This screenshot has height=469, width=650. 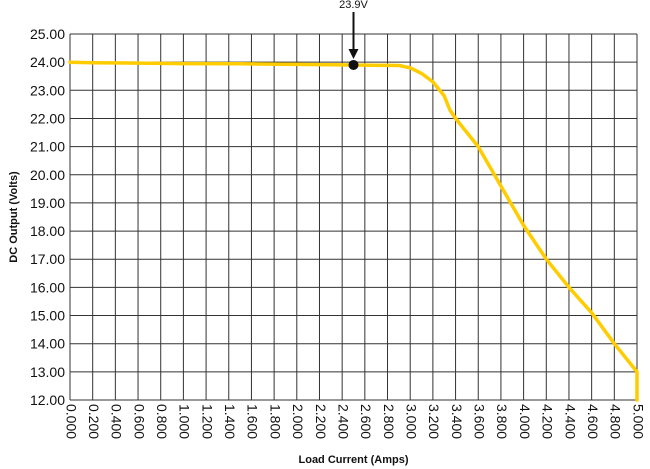 What do you see at coordinates (389, 421) in the screenshot?
I see `x-tick-label: 2.800` at bounding box center [389, 421].